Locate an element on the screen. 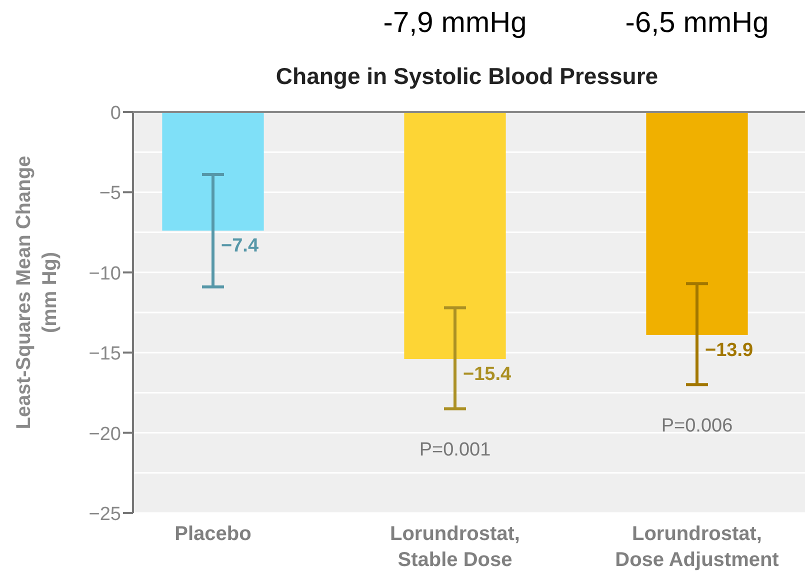 The width and height of the screenshot is (805, 571). x-tick-label: Lorundrostat, Dose Adjustment is located at coordinates (697, 547).